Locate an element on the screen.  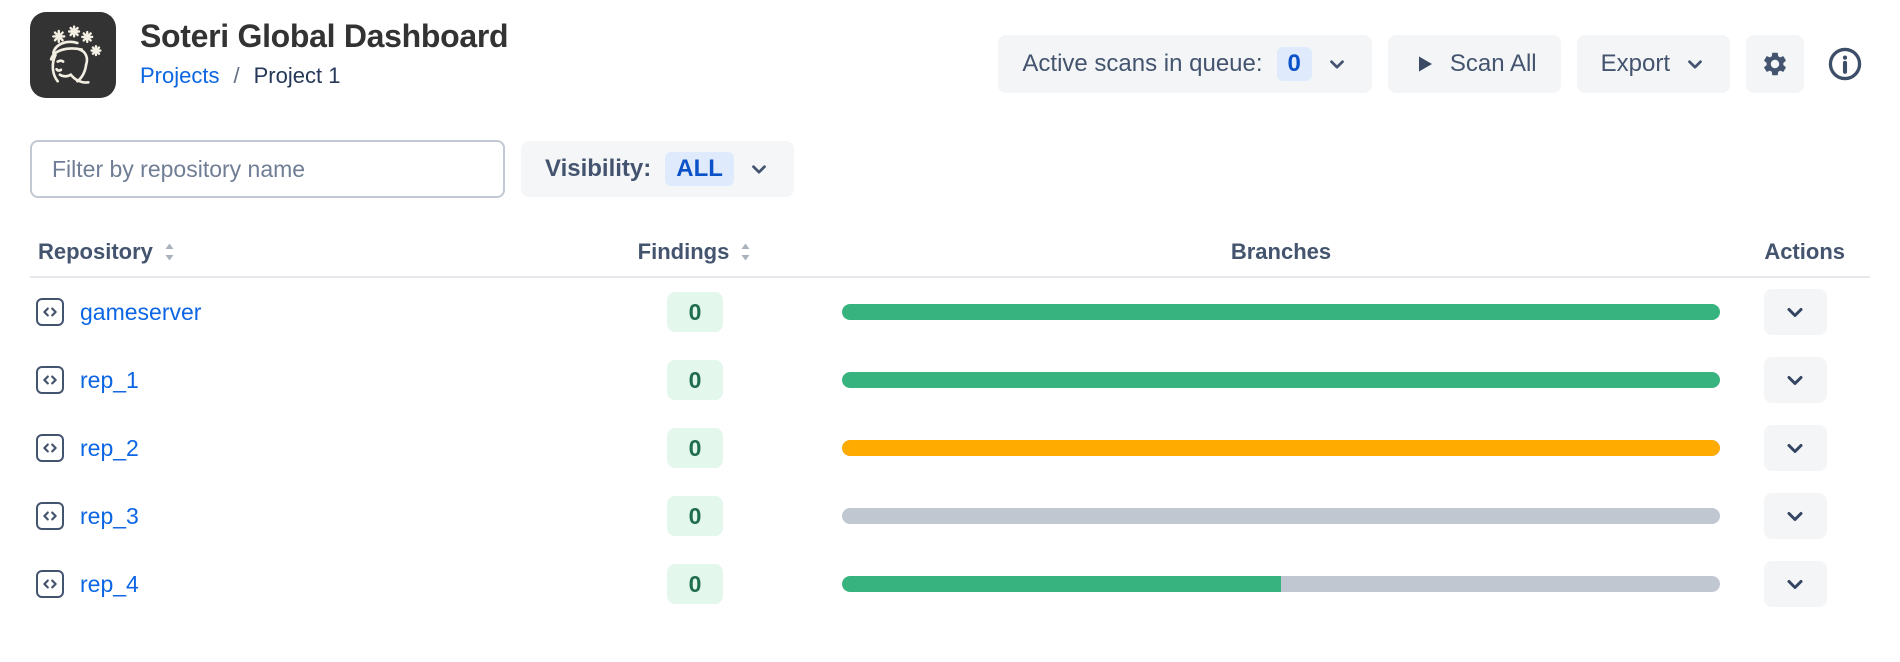
repository-cell: rep_3 is located at coordinates (325, 516).